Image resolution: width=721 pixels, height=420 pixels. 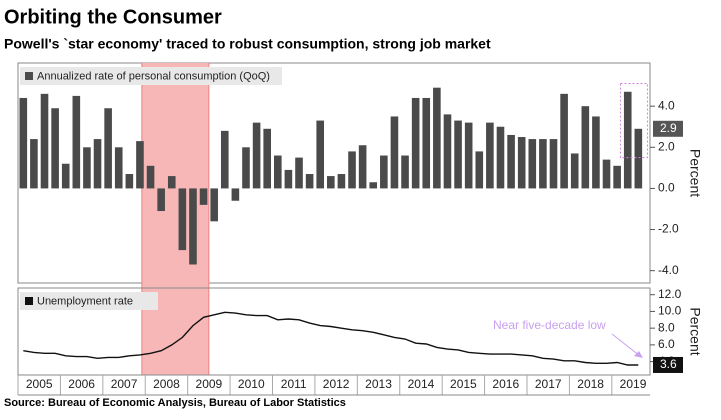 I want to click on x-tick-label: 2018, so click(x=590, y=384).